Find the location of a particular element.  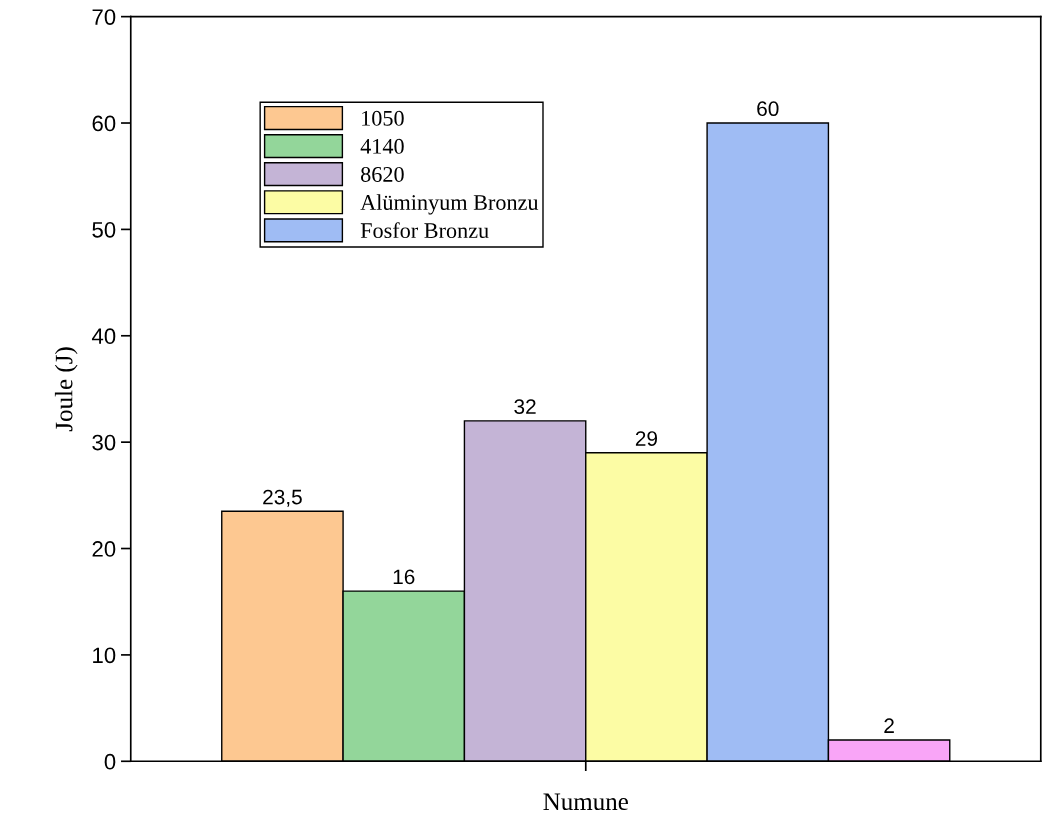

data-label: 16 is located at coordinates (404, 577).